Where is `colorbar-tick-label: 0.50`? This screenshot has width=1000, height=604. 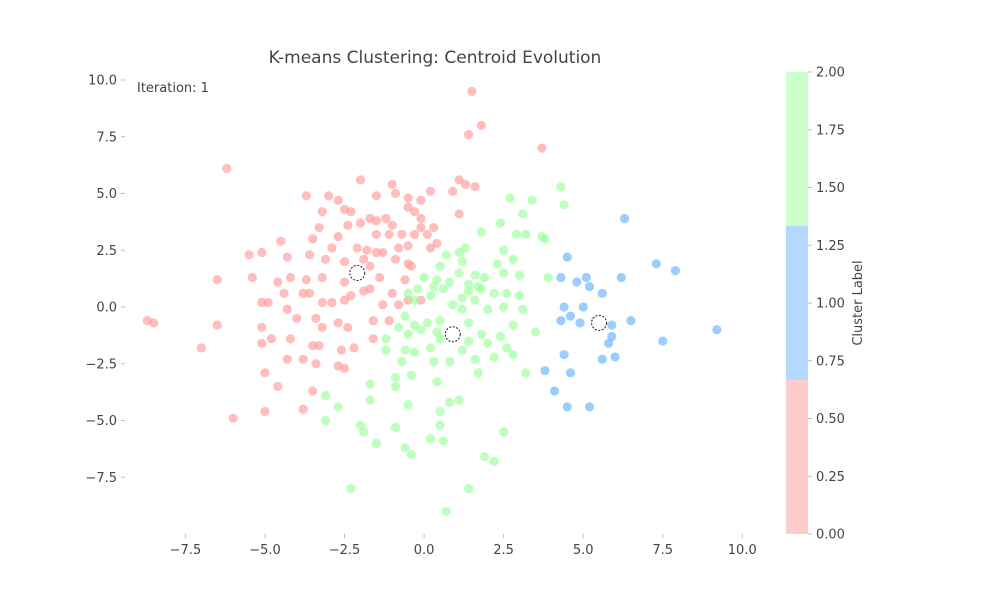
colorbar-tick-label: 0.50 is located at coordinates (830, 419).